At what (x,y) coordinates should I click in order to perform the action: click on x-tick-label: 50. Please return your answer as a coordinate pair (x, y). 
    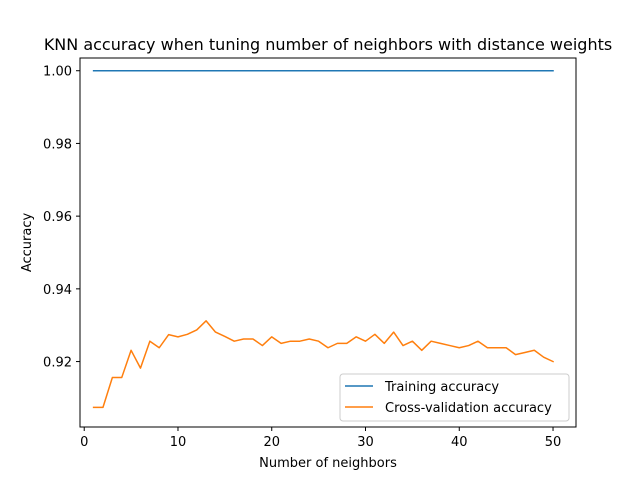
    Looking at the image, I should click on (553, 442).